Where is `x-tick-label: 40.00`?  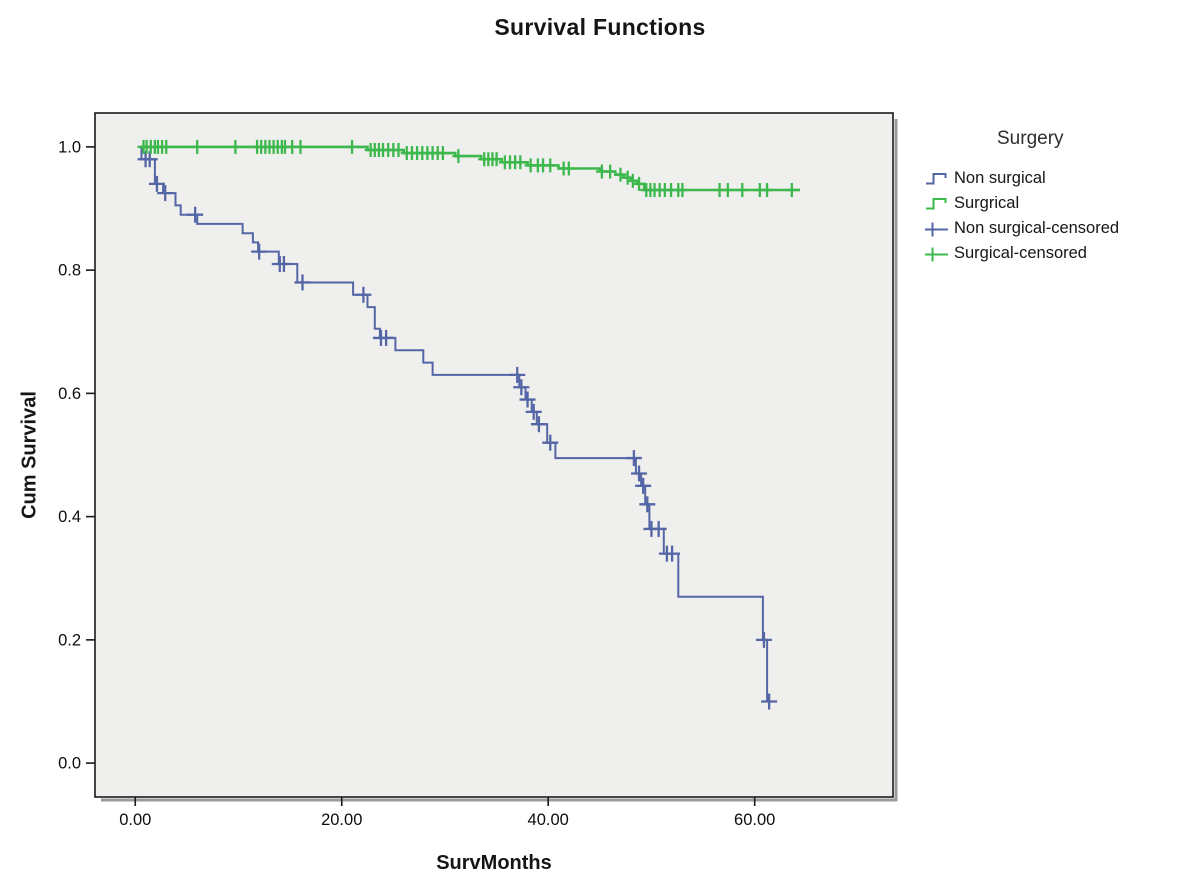 x-tick-label: 40.00 is located at coordinates (548, 820).